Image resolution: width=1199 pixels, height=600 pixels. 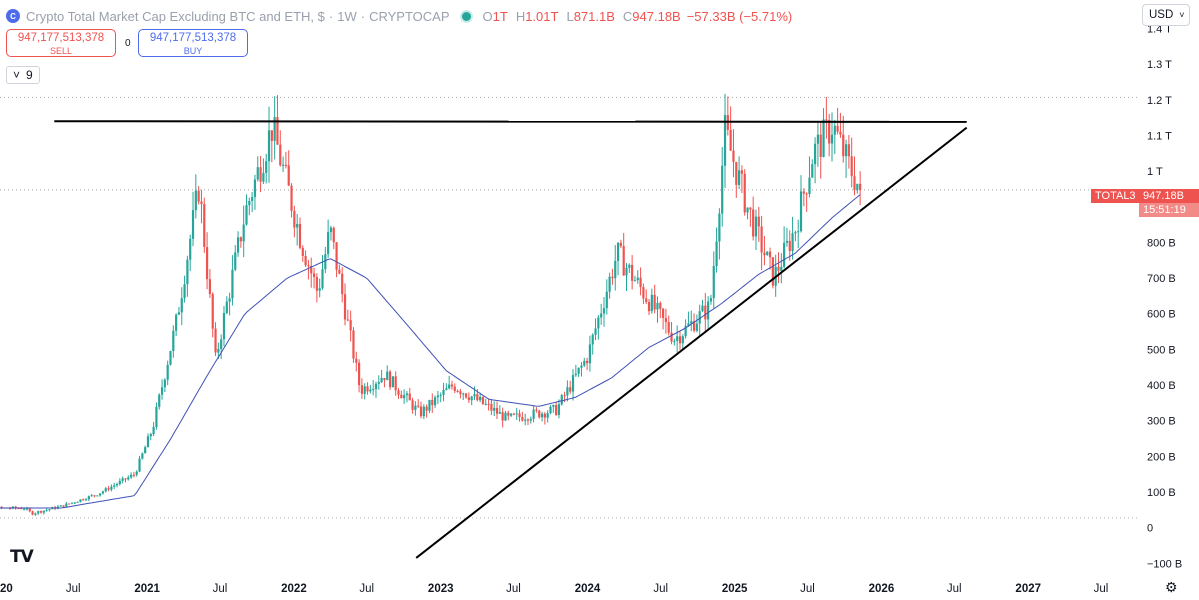 What do you see at coordinates (1169, 196) in the screenshot?
I see `last-price-tag: 947.18B` at bounding box center [1169, 196].